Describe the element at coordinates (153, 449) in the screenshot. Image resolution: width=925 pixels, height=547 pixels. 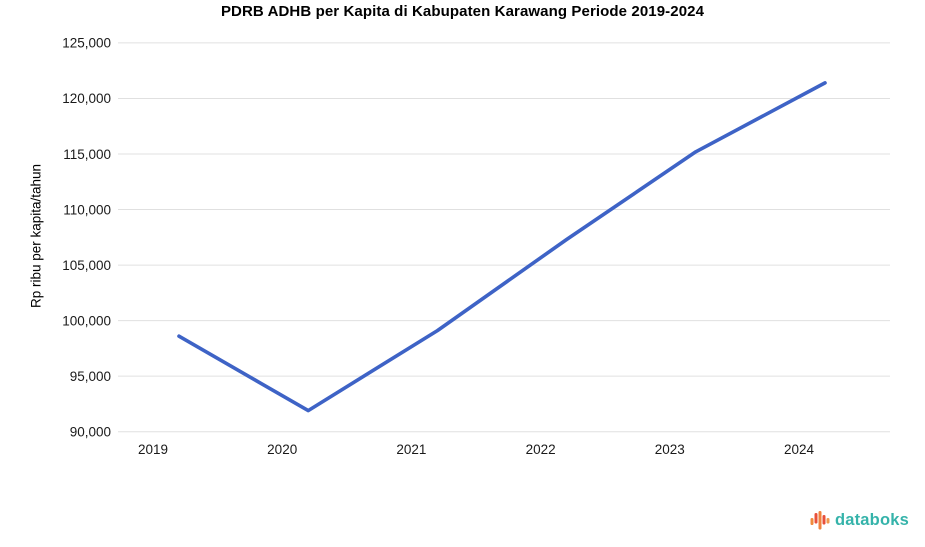
I see `x-tick-label: 2019` at that location.